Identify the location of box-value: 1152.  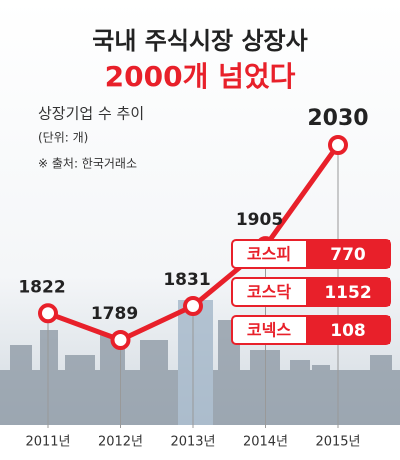
(347, 293).